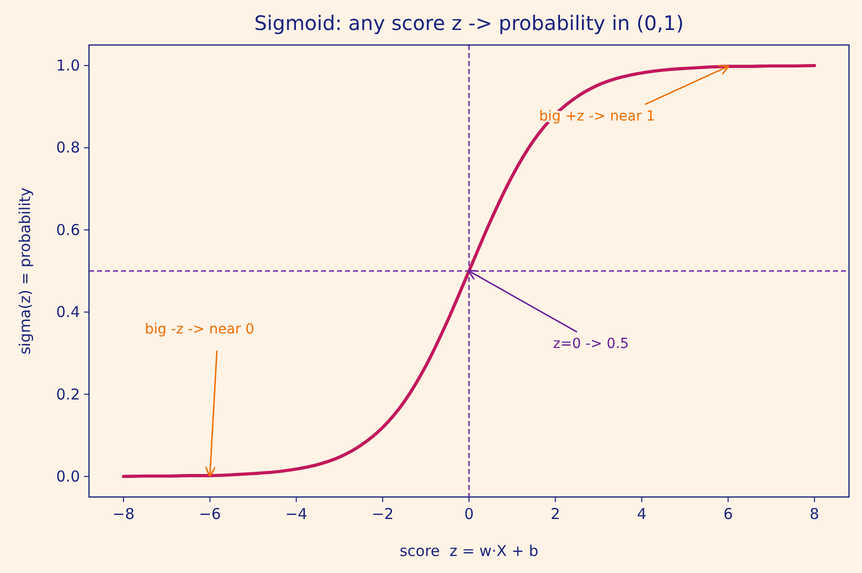 This screenshot has height=573, width=862. I want to click on annotation: big -z -> near 0, so click(199, 330).